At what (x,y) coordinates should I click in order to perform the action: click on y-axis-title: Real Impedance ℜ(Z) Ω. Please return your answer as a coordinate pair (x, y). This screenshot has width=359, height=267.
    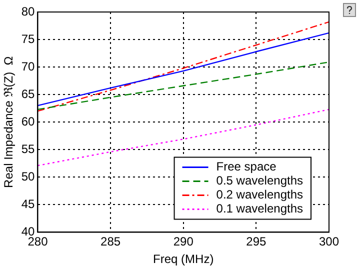
    Looking at the image, I should click on (9, 122).